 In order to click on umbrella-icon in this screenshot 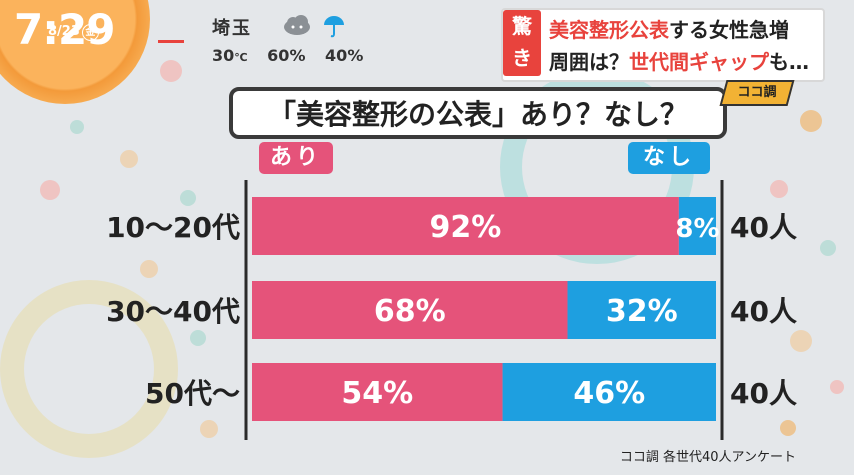, I will do `click(334, 27)`.